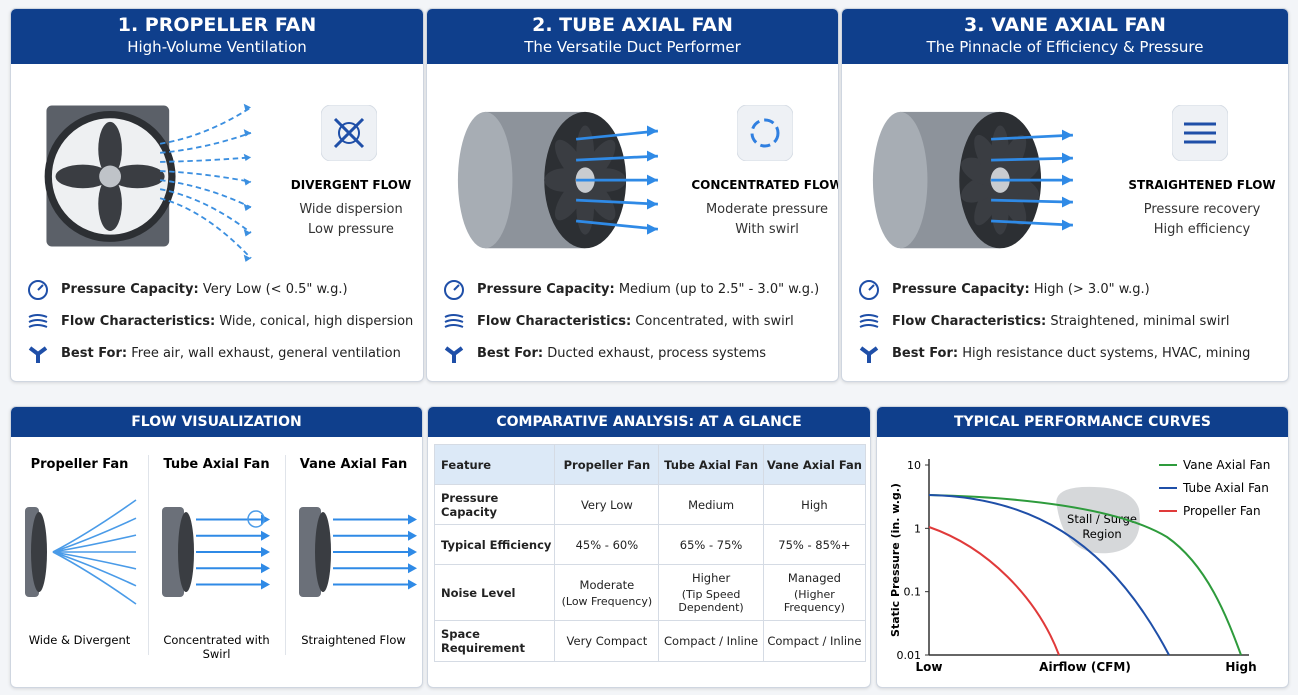  Describe the element at coordinates (494, 464) in the screenshot. I see `header-cell: Feature` at that location.